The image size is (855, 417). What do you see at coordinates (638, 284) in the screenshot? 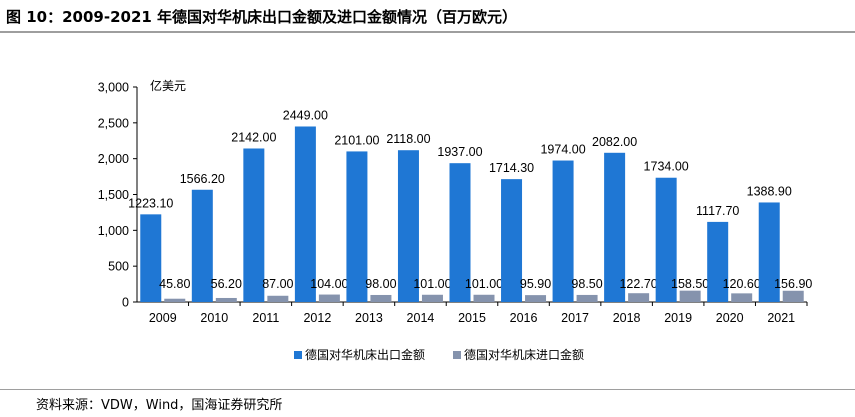
I see `import-value-label: 122.70` at bounding box center [638, 284].